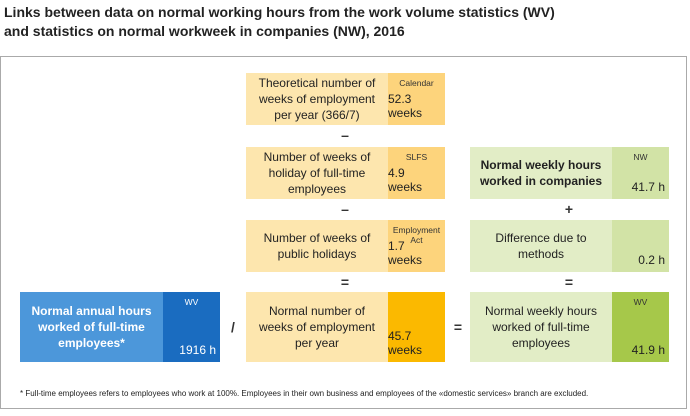 This screenshot has width=690, height=416. I want to click on box-value-cell: SLFS 4.9 weeks, so click(416, 173).